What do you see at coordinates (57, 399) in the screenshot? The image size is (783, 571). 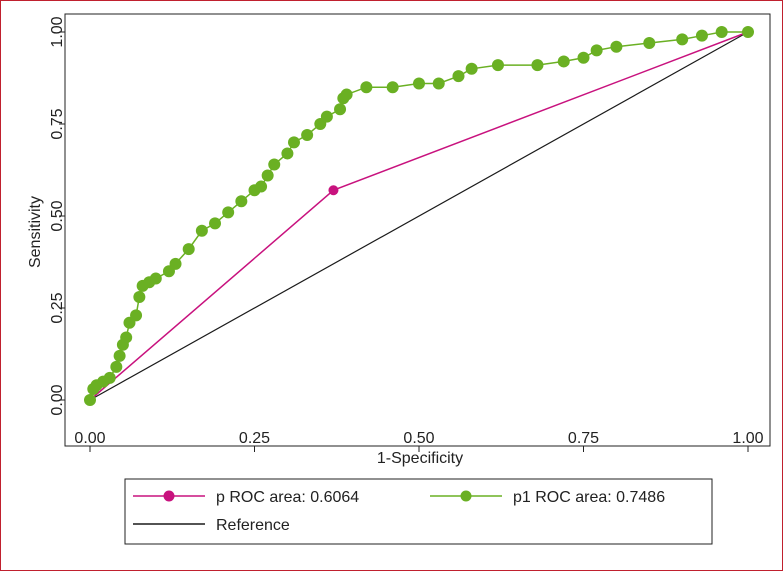 I see `y-tick-label: 0.00` at bounding box center [57, 399].